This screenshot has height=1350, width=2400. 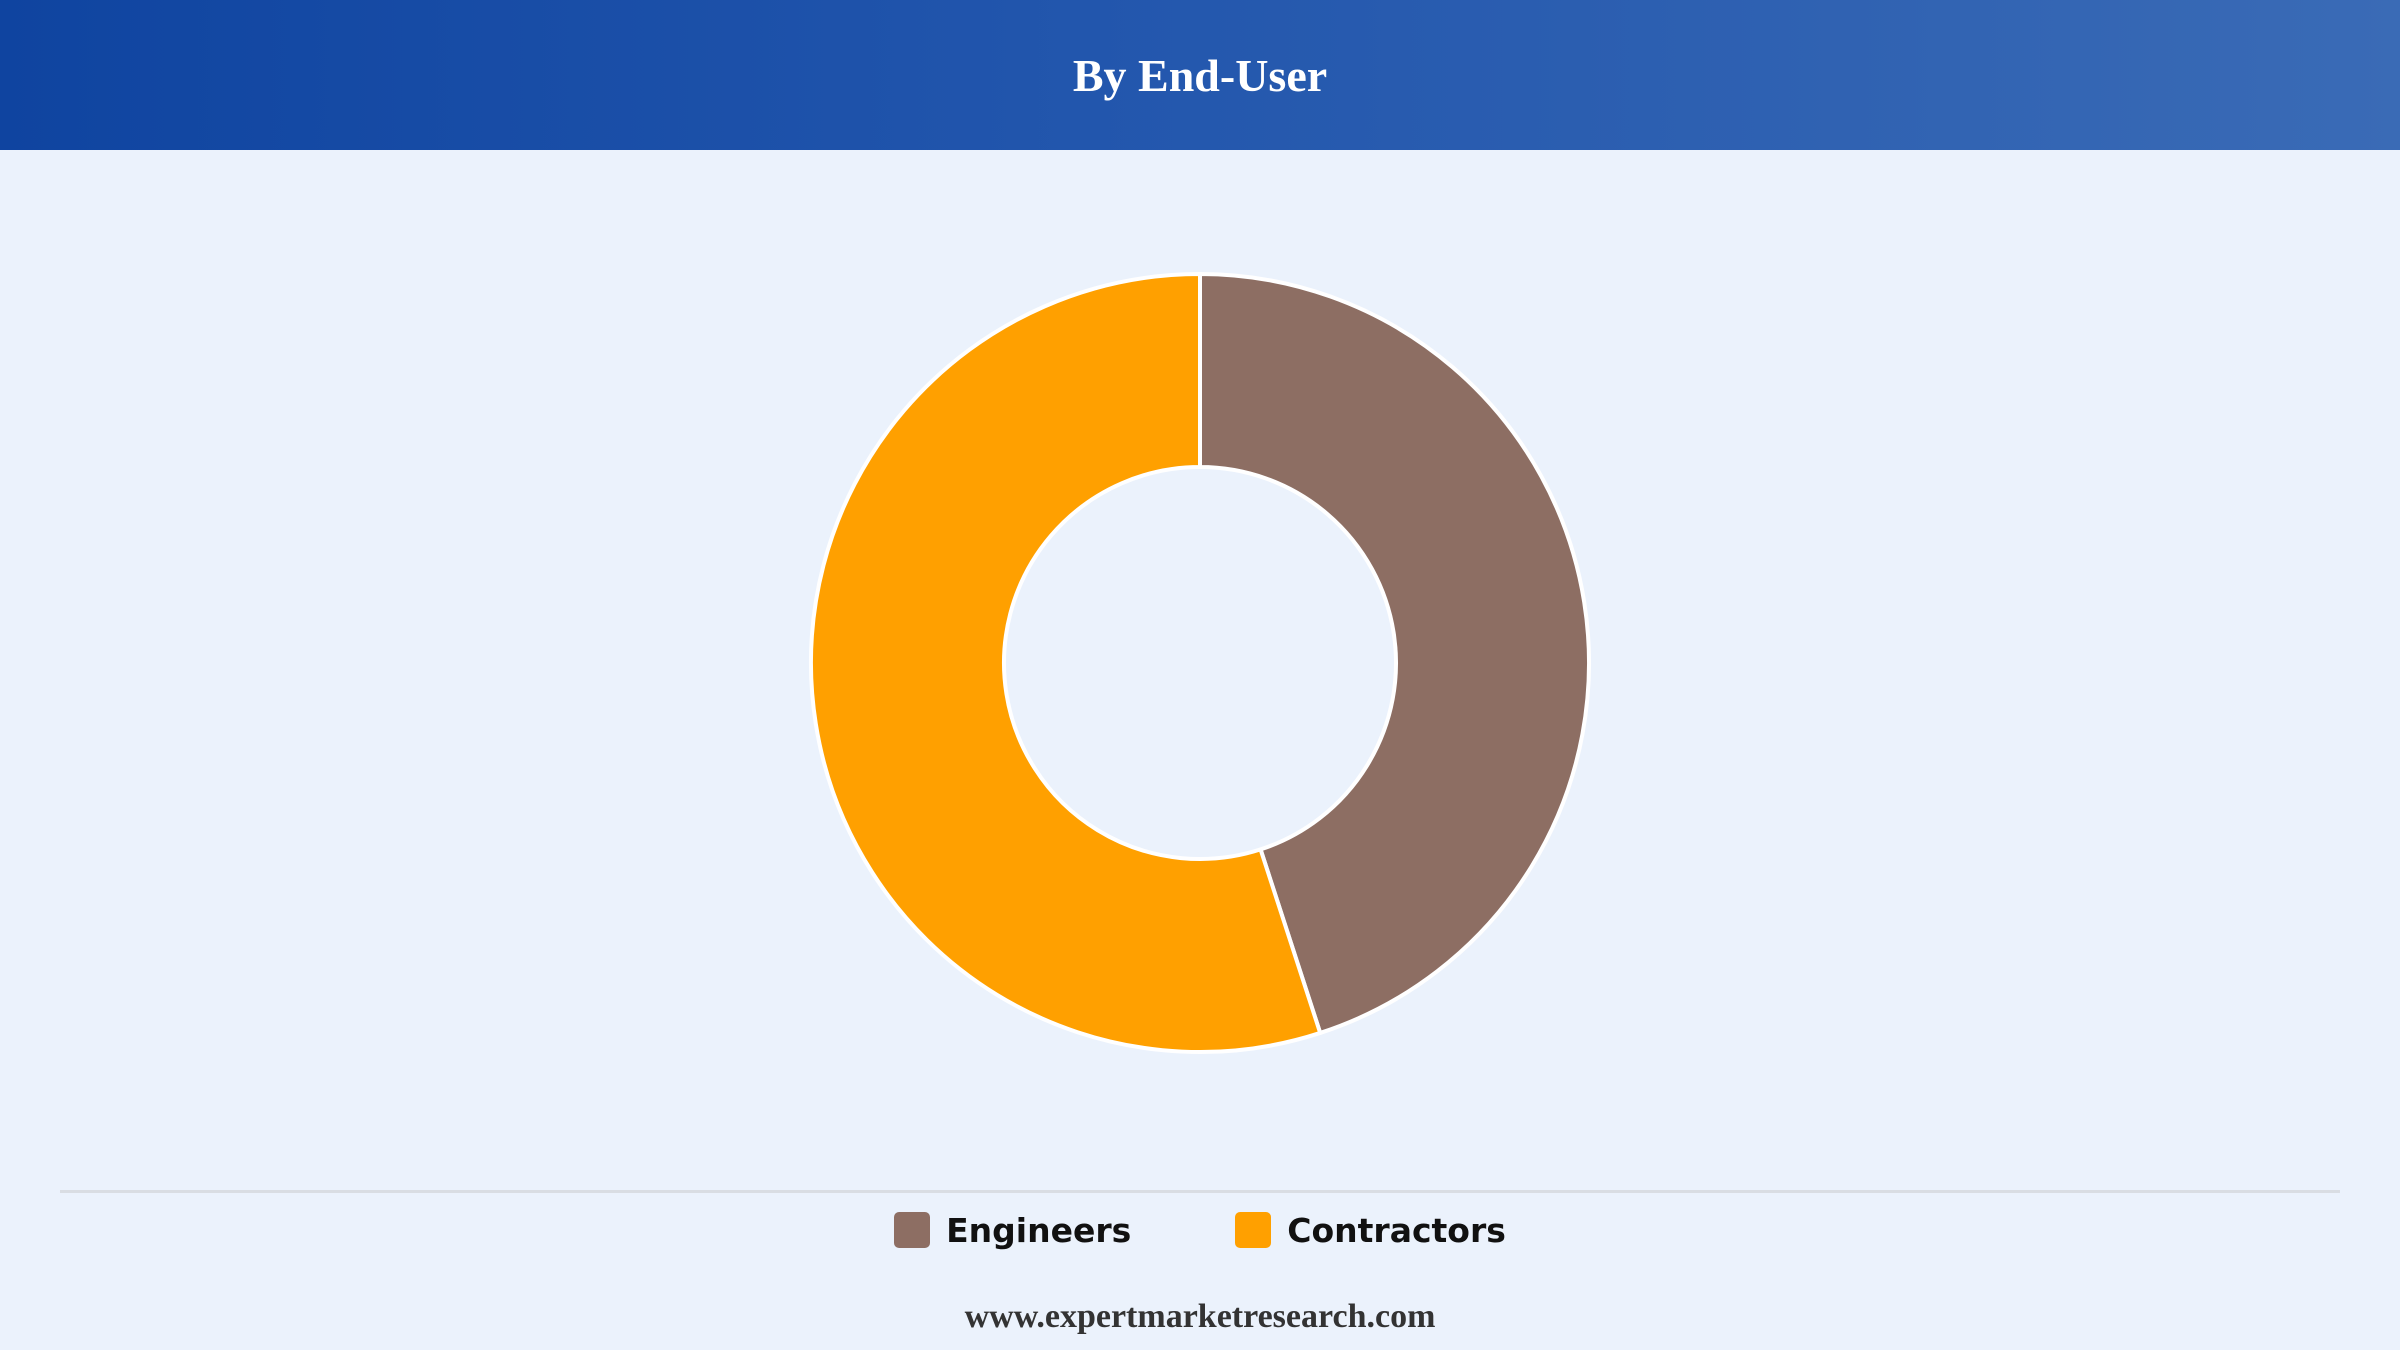 What do you see at coordinates (1066, 663) in the screenshot?
I see `donut-slice-contractors` at bounding box center [1066, 663].